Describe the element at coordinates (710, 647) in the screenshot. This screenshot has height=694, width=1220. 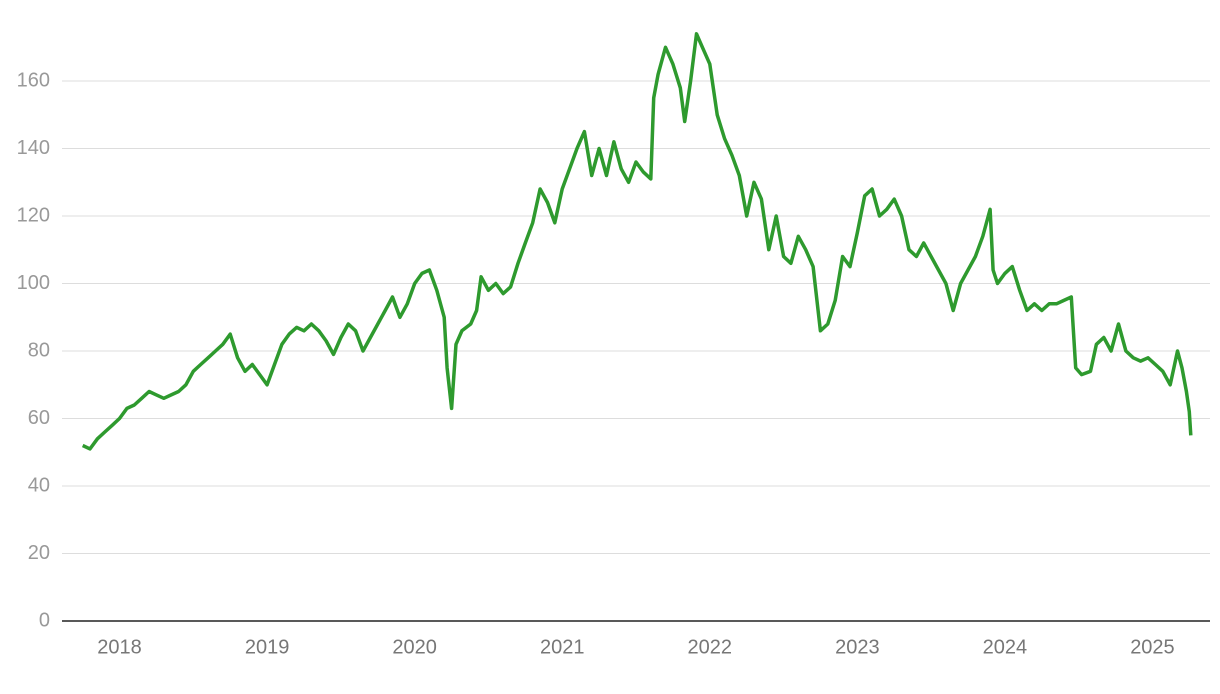
I see `x-tick-label: 2022` at that location.